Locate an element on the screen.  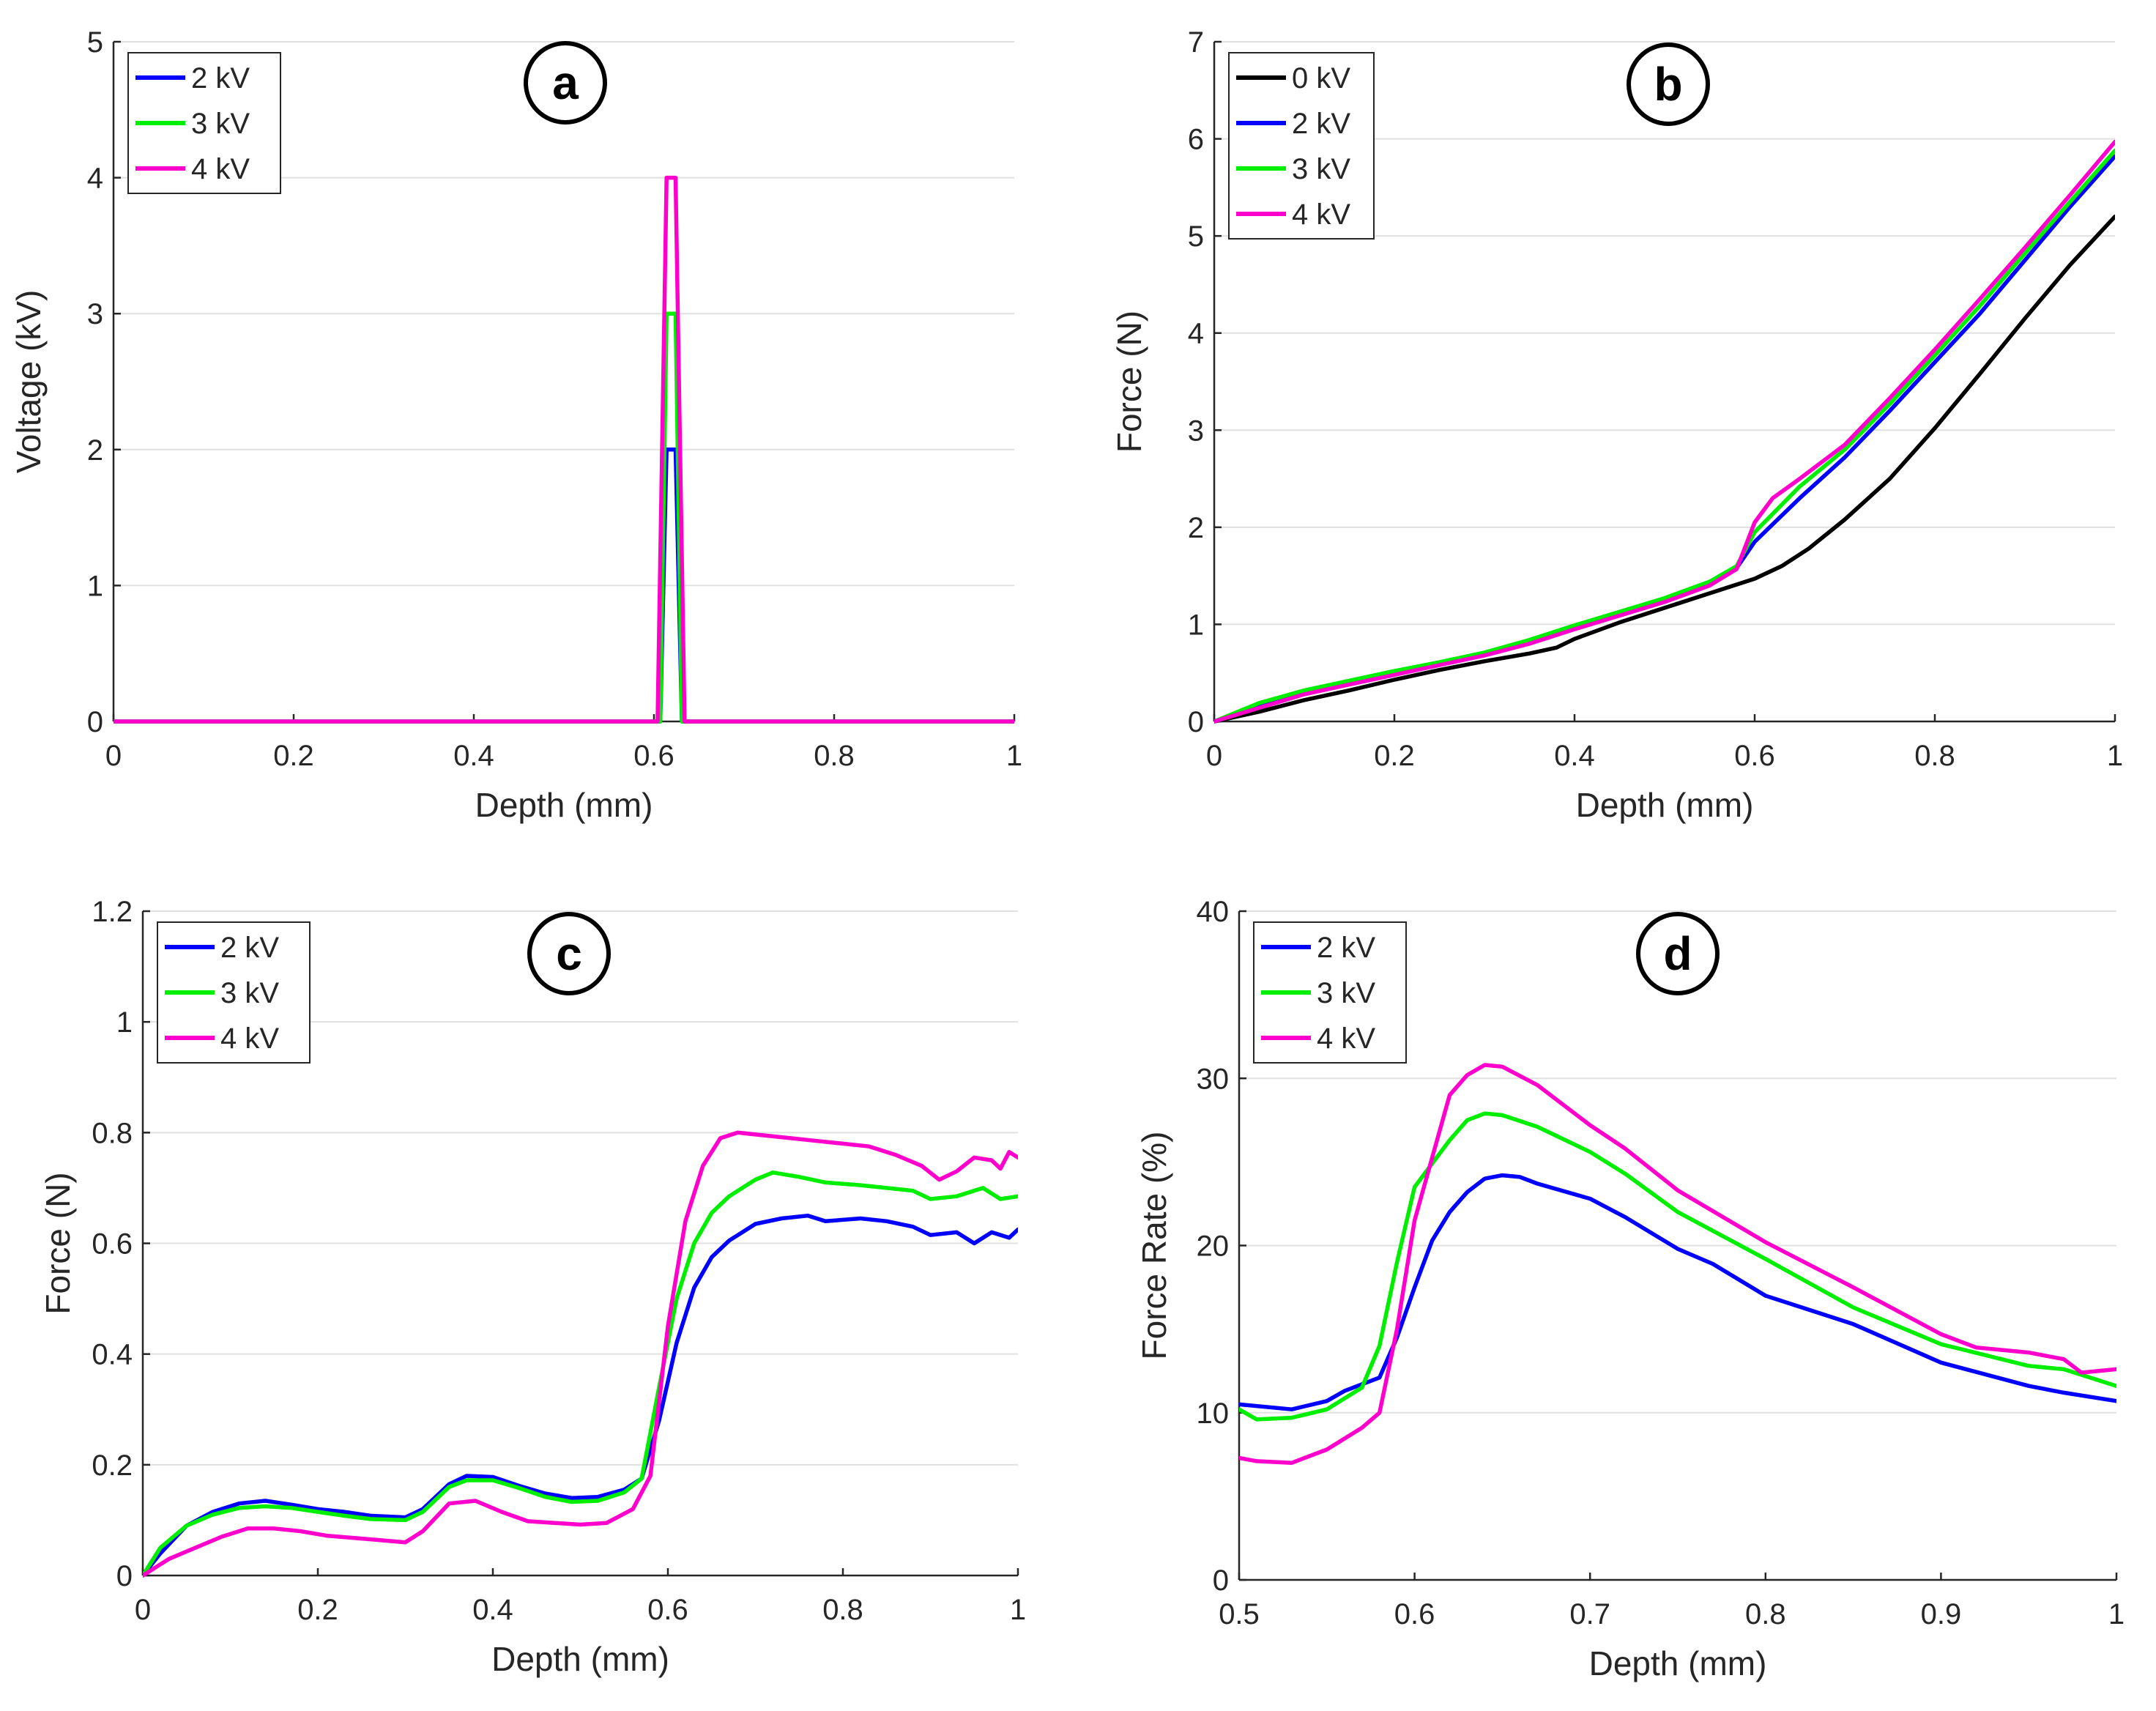
y-tick-label: 0.2 is located at coordinates (112, 1466).